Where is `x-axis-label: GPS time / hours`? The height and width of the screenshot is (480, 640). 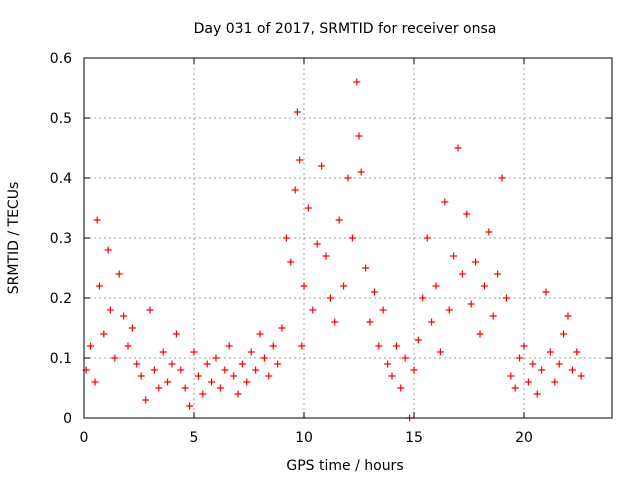 x-axis-label: GPS time / hours is located at coordinates (344, 466).